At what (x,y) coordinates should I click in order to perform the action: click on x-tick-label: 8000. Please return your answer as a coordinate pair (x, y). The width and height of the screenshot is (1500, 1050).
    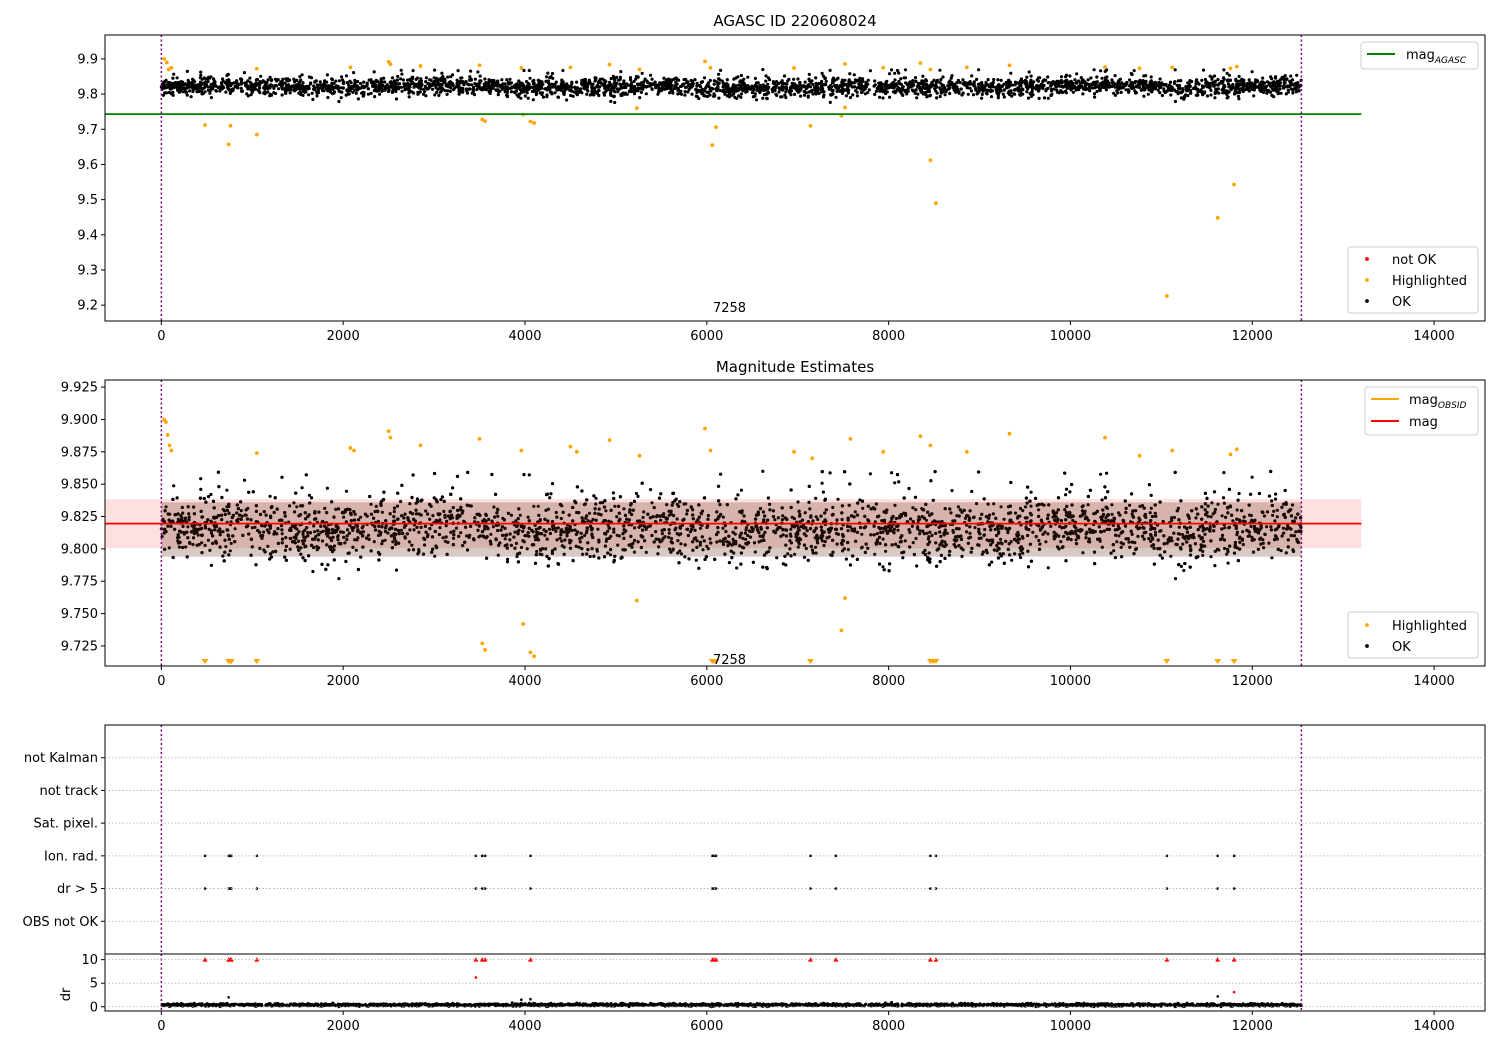
    Looking at the image, I should click on (888, 336).